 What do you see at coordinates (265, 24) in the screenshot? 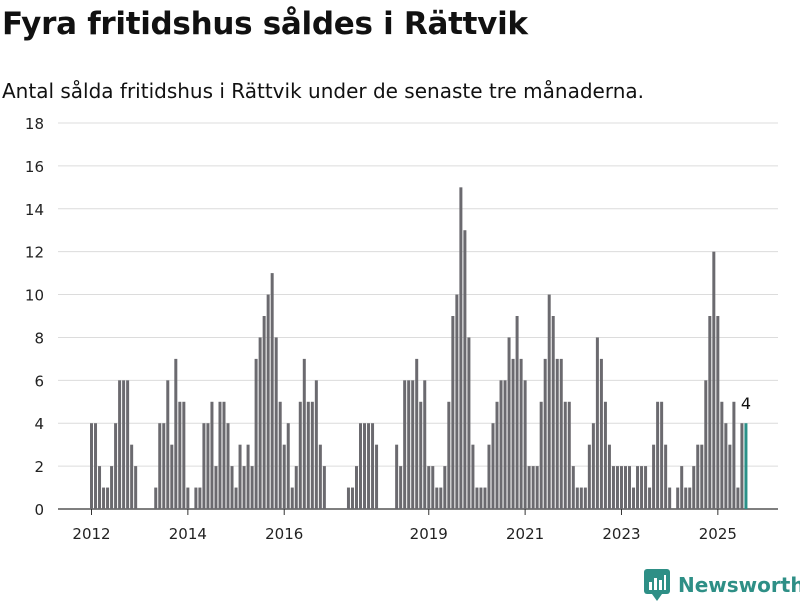
I see `chart-title: Fyra fritidshus såldes i Rättvik` at bounding box center [265, 24].